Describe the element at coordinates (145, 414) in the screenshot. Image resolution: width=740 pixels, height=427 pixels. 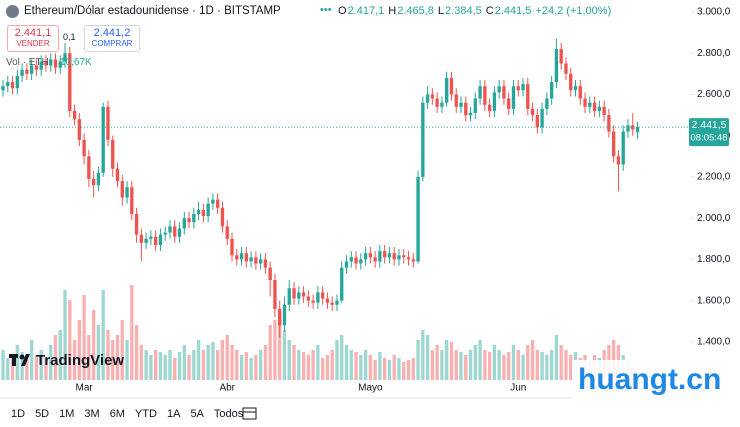
I see `range-button: YTD` at that location.